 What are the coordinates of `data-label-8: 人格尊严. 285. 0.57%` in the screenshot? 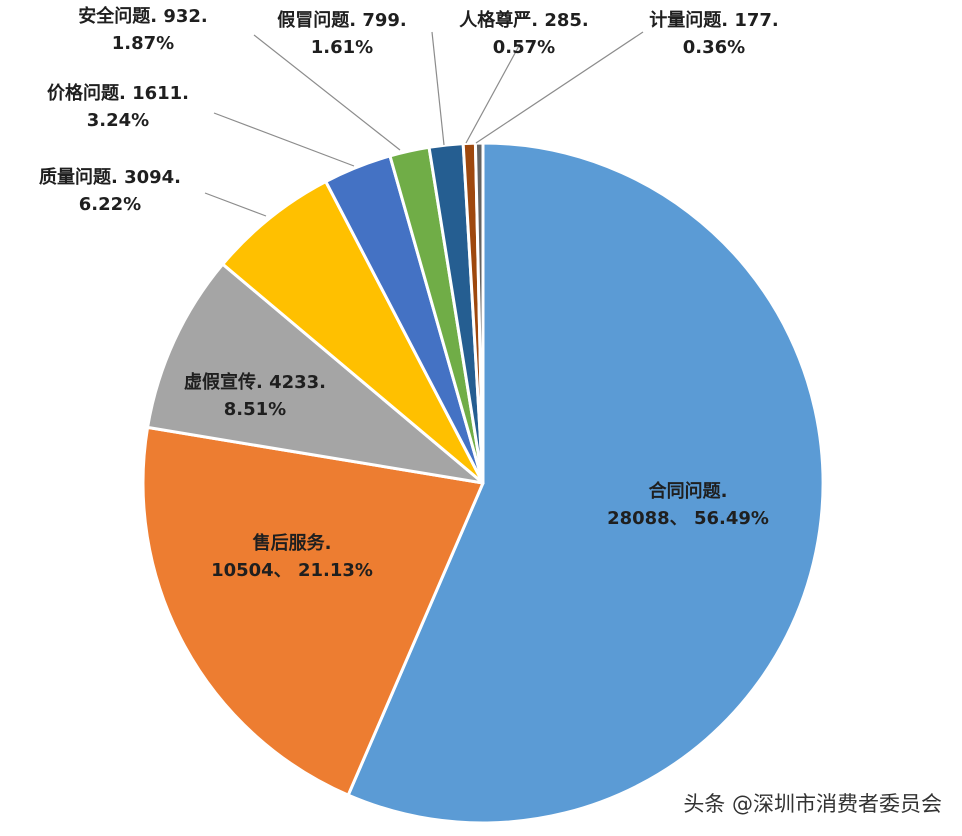 It's located at (524, 33).